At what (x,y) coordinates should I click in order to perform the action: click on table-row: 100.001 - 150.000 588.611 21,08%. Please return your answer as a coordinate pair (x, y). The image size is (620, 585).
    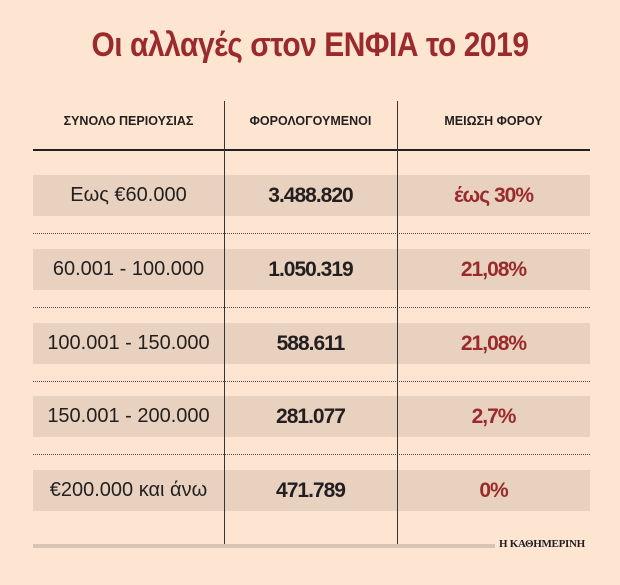
    Looking at the image, I should click on (311, 343).